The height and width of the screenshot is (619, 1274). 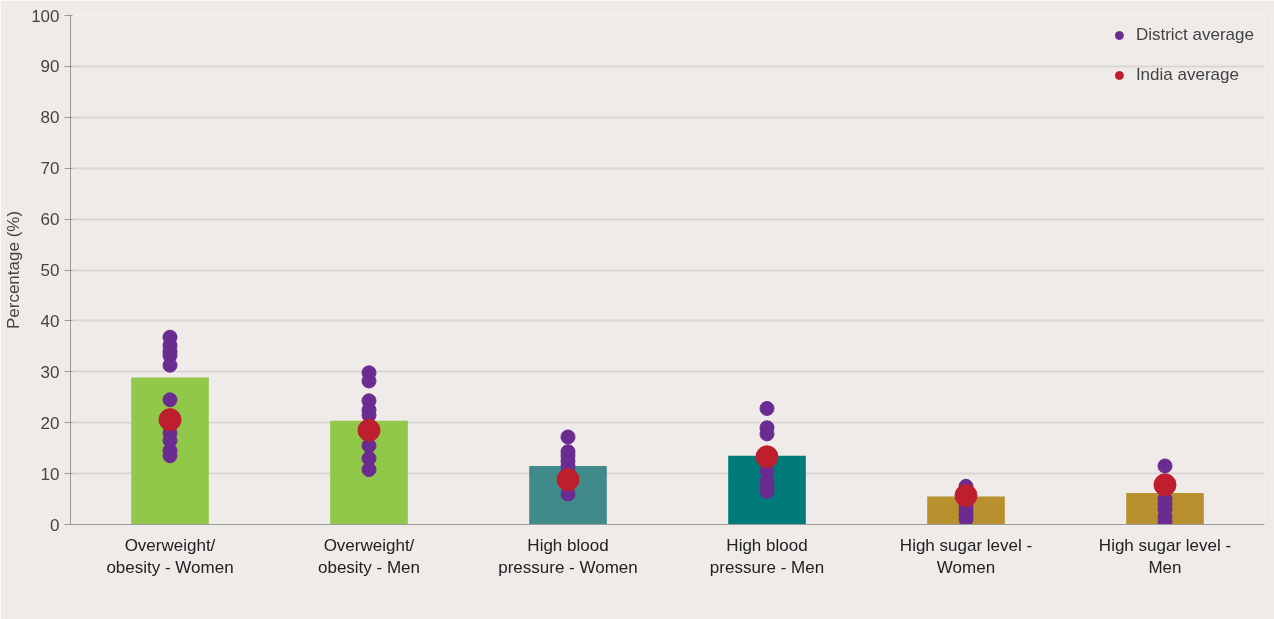 I want to click on legend-label: India average, so click(x=1187, y=75).